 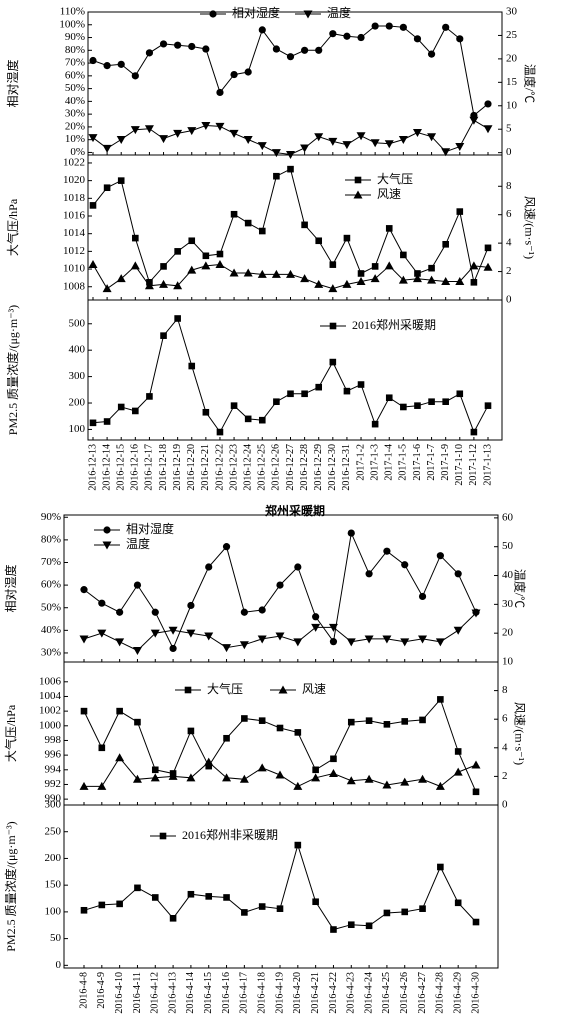 I want to click on x-tick-label: 2016-4-17, so click(x=244, y=993).